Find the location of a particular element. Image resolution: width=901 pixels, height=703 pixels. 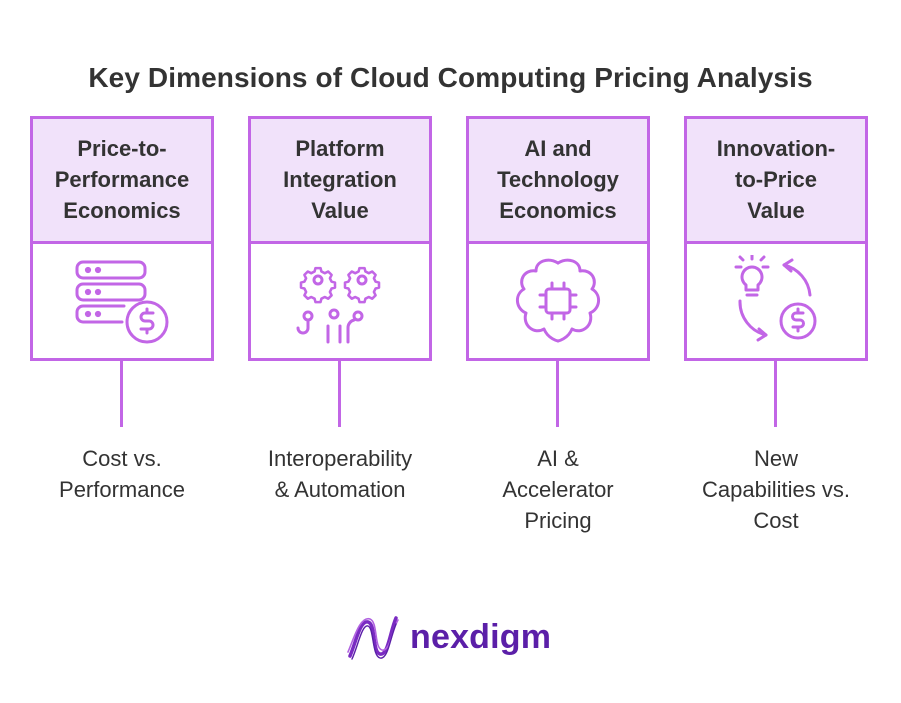

card-header: Innovation- to-Price Value is located at coordinates (776, 181).